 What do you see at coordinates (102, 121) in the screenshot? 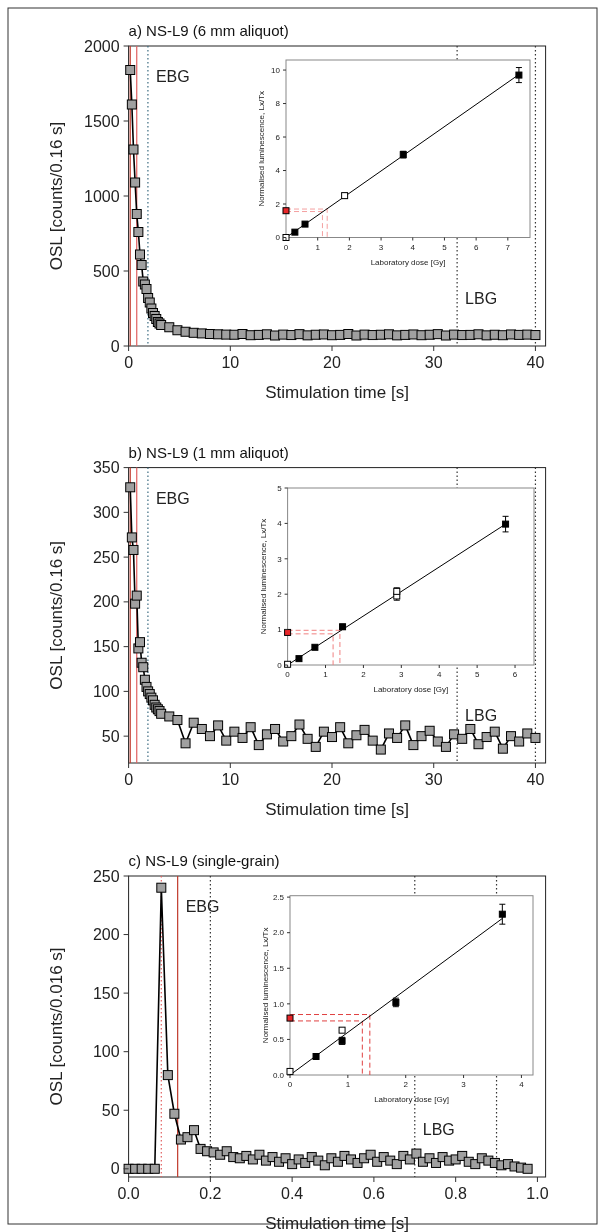
I see `y-tick-label: 1500` at bounding box center [102, 121].